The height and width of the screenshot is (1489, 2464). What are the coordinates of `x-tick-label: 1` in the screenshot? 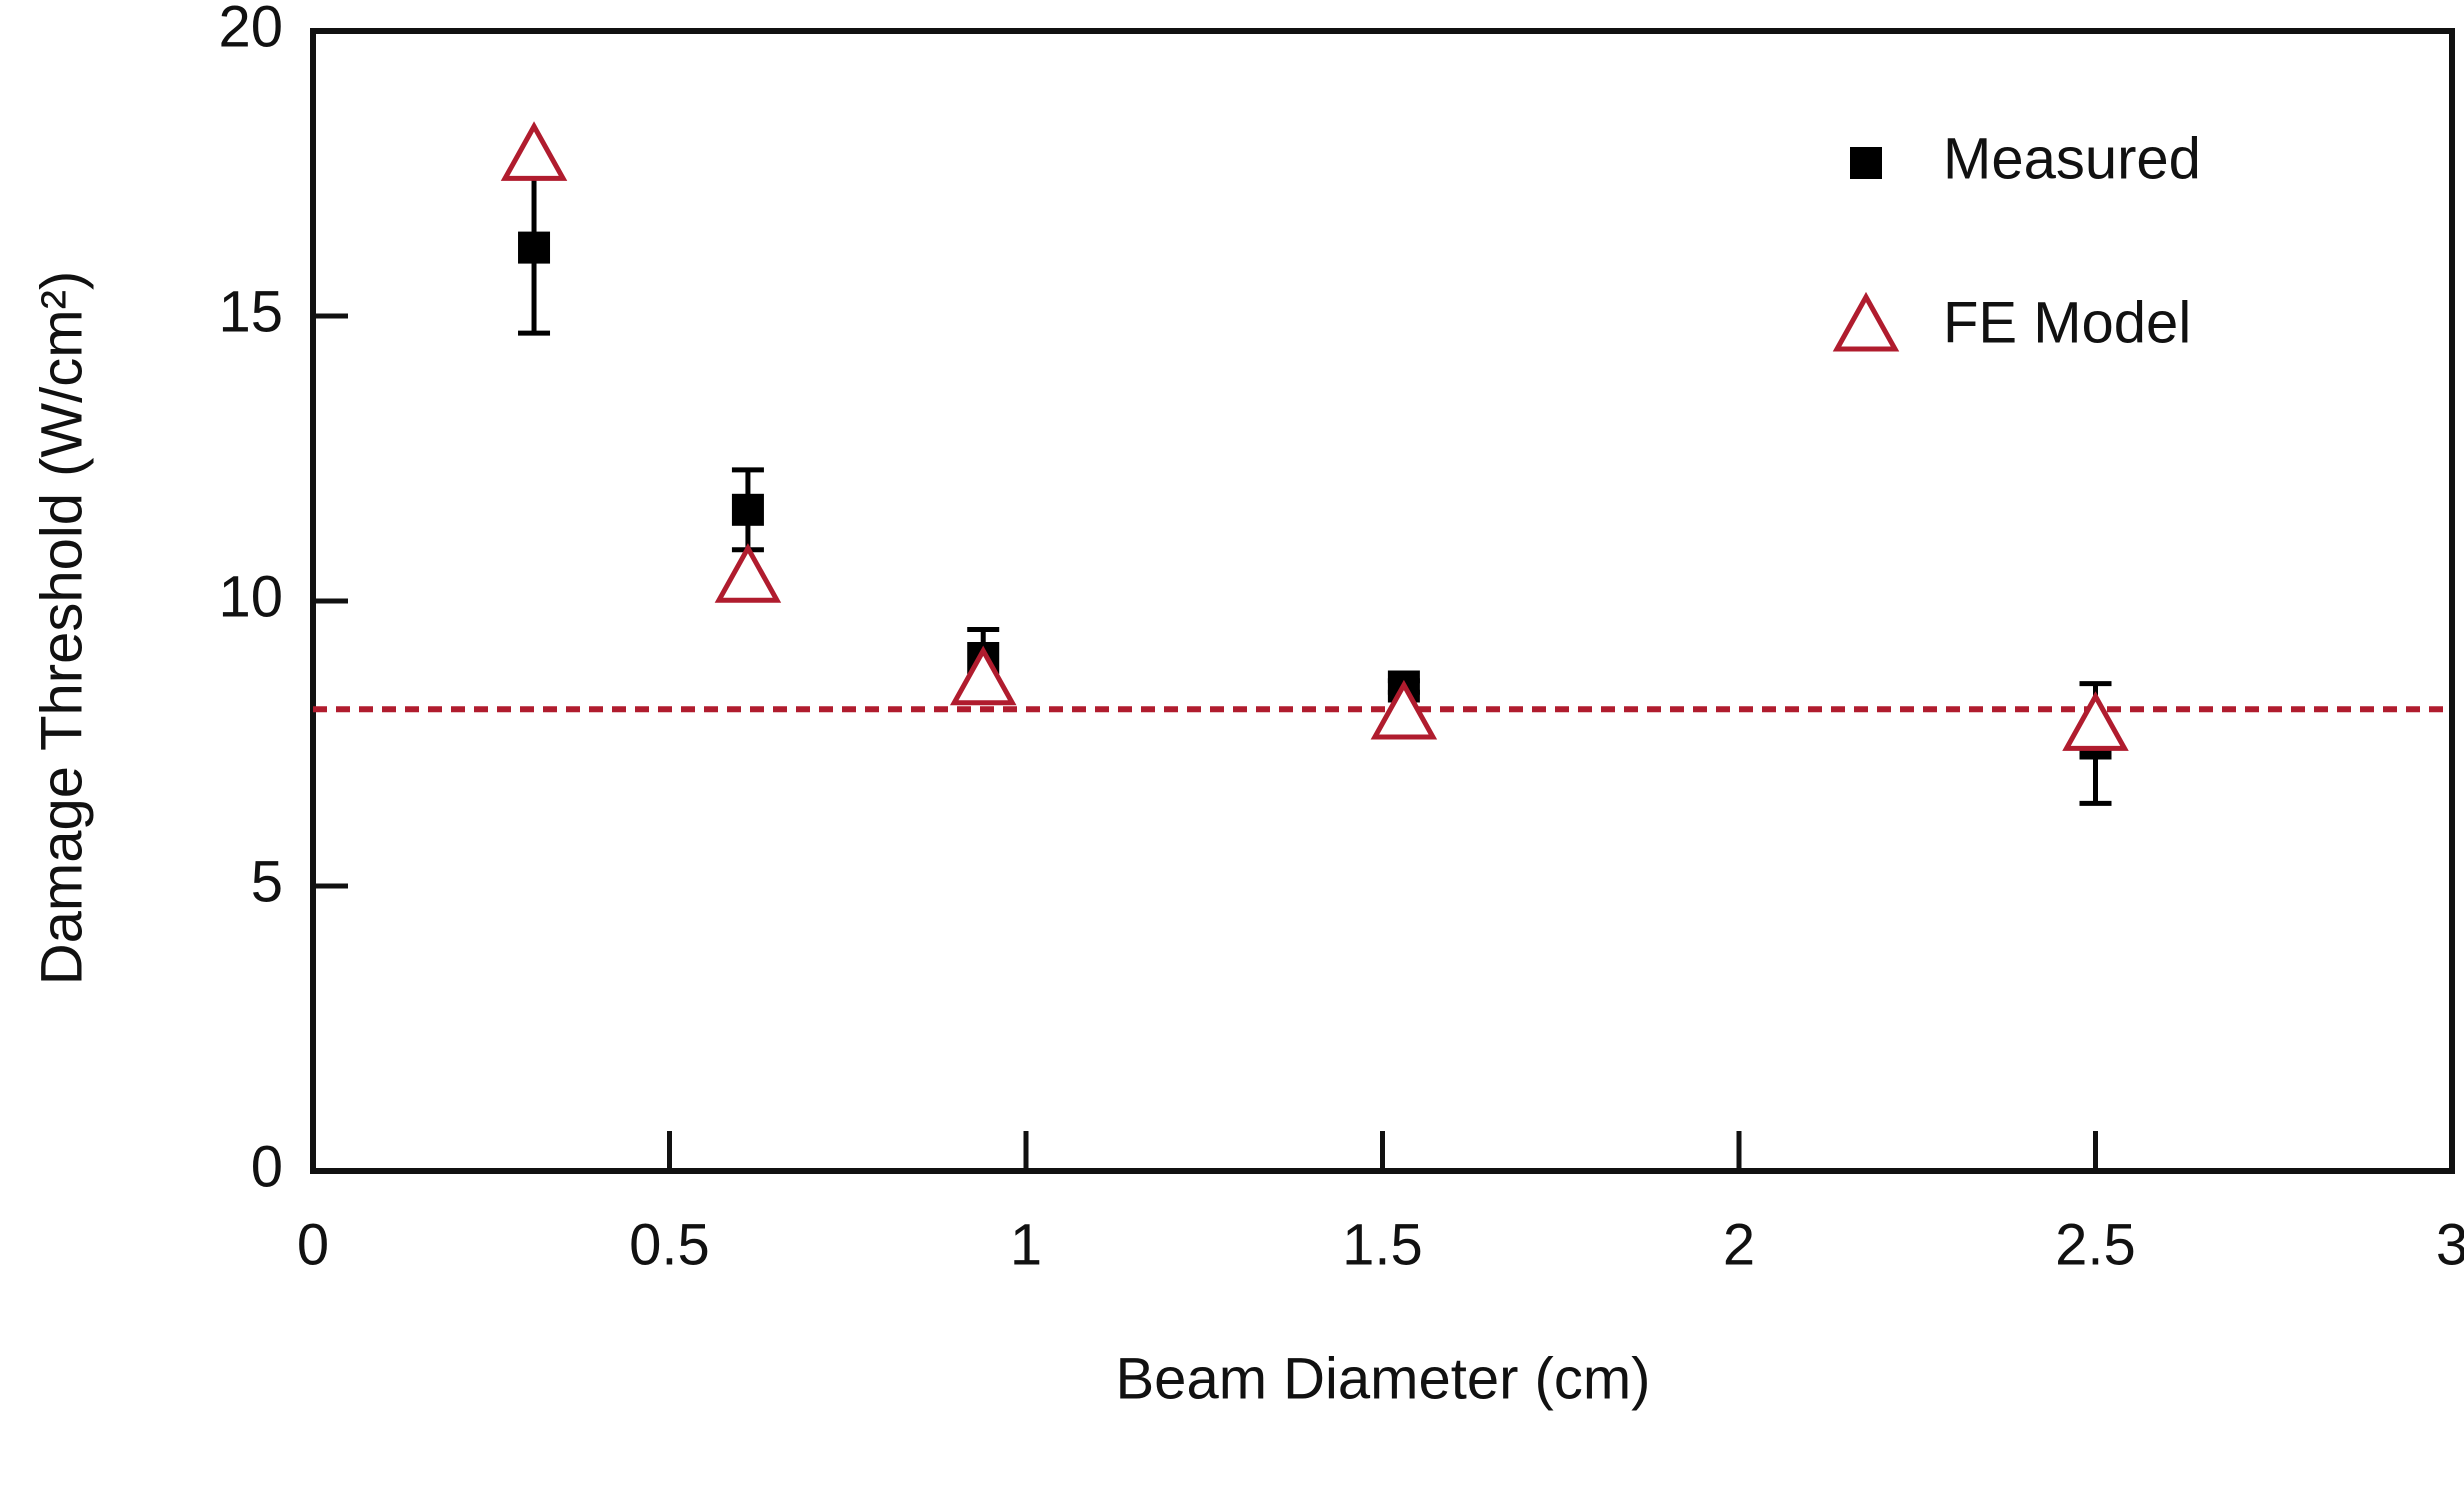 It's located at (1026, 1244).